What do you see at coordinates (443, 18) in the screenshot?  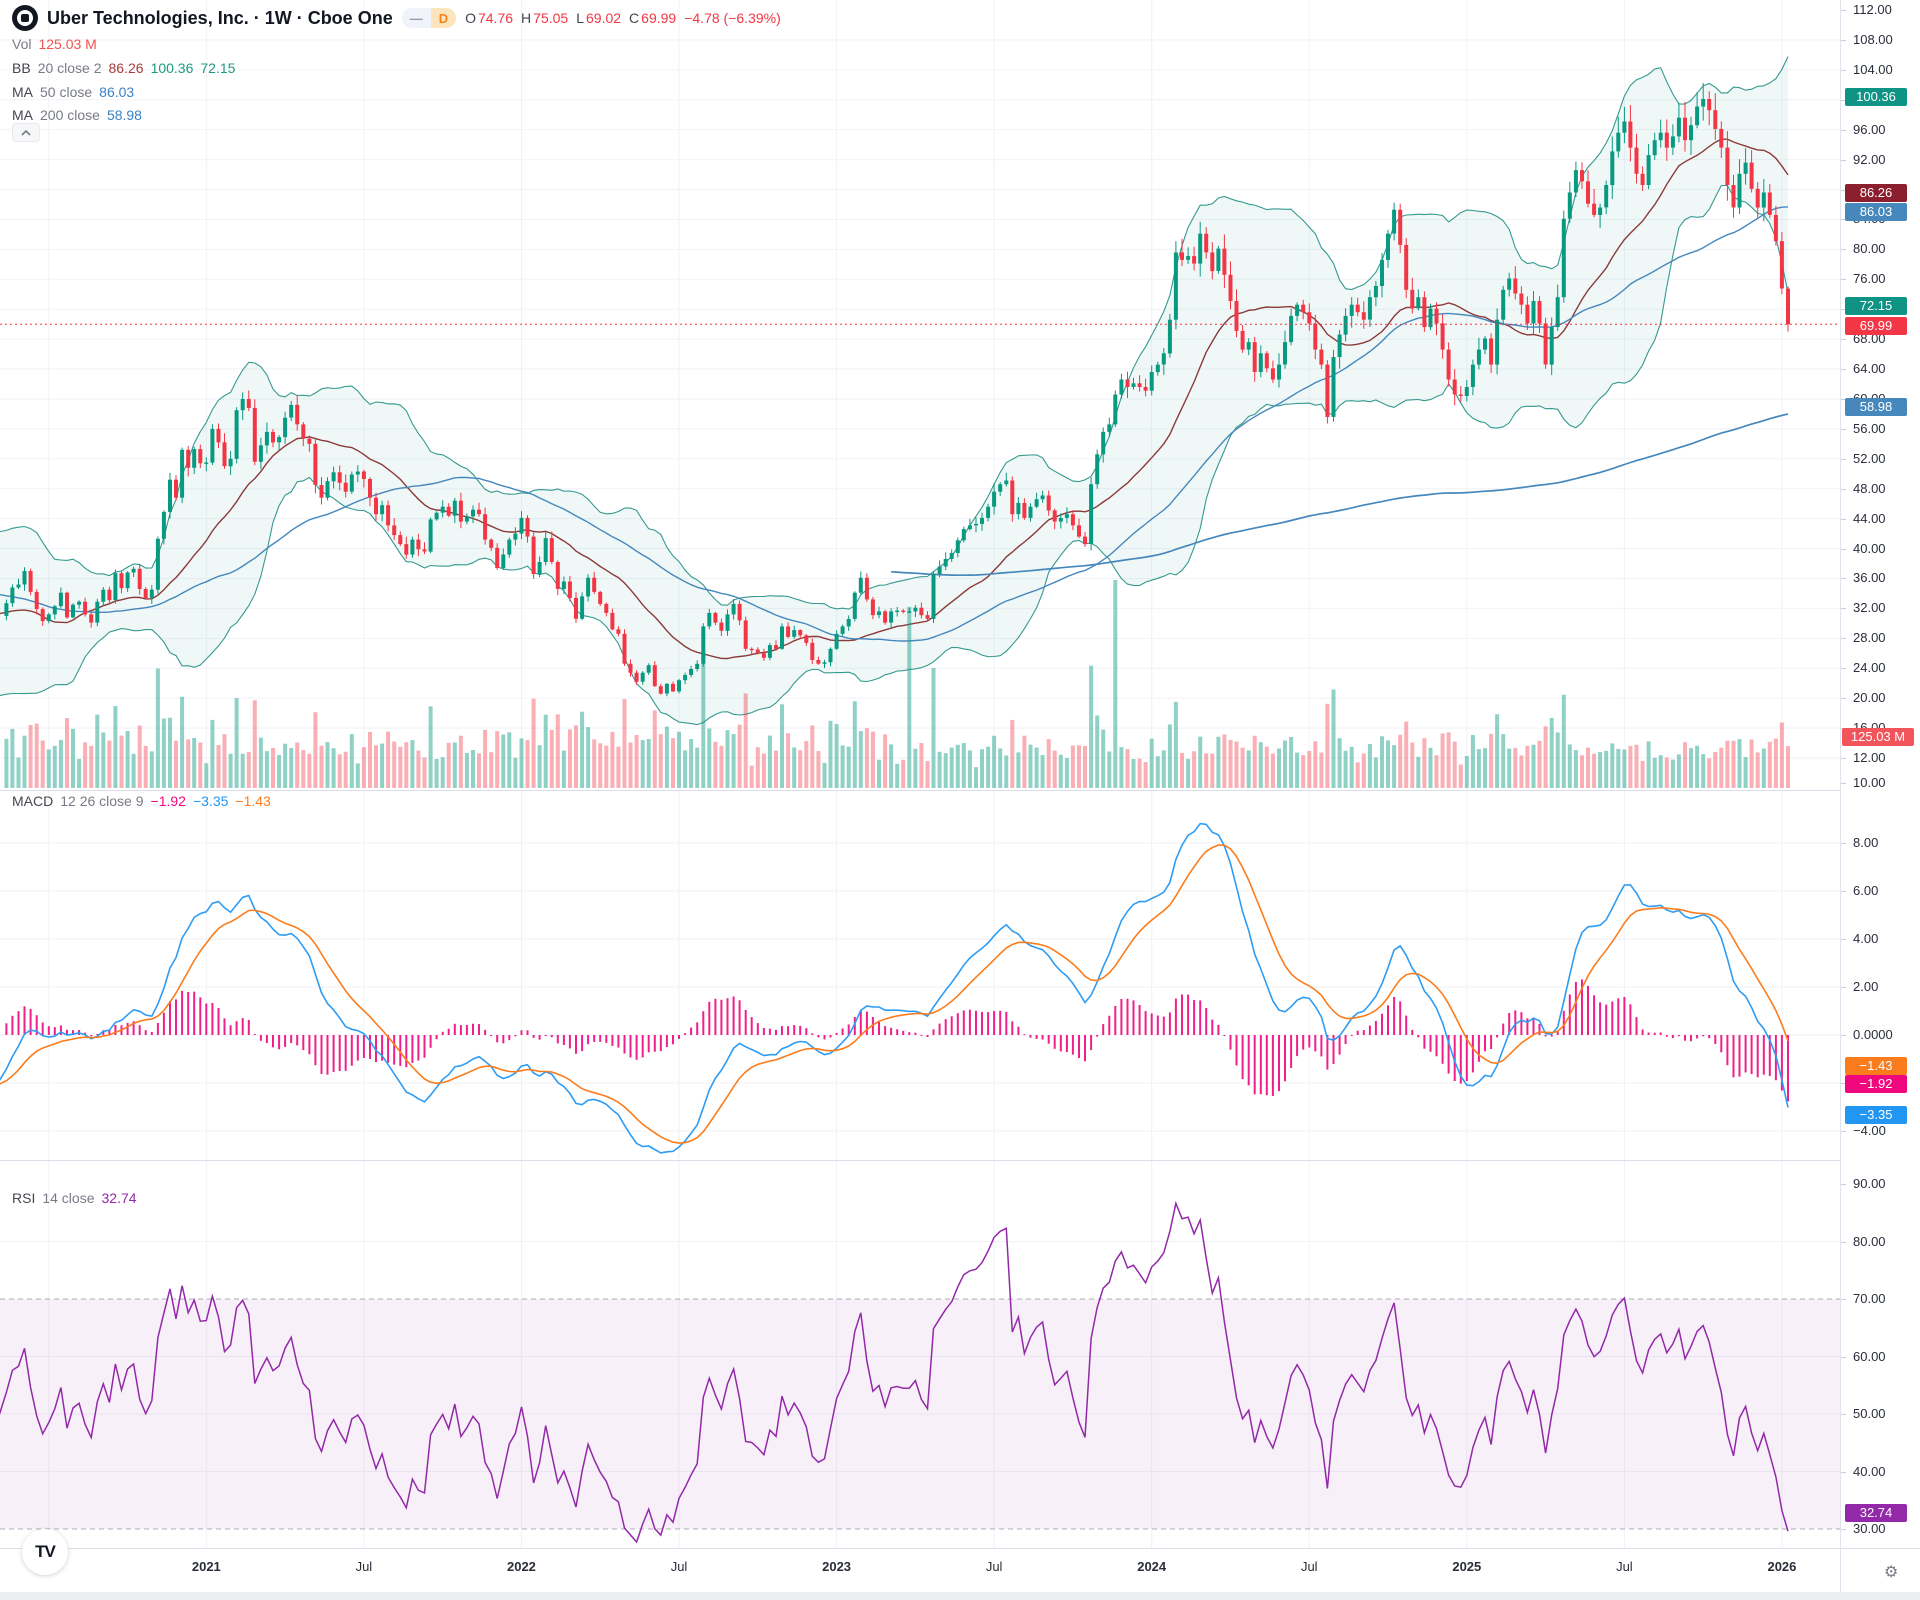 I see `interval-letter: D` at bounding box center [443, 18].